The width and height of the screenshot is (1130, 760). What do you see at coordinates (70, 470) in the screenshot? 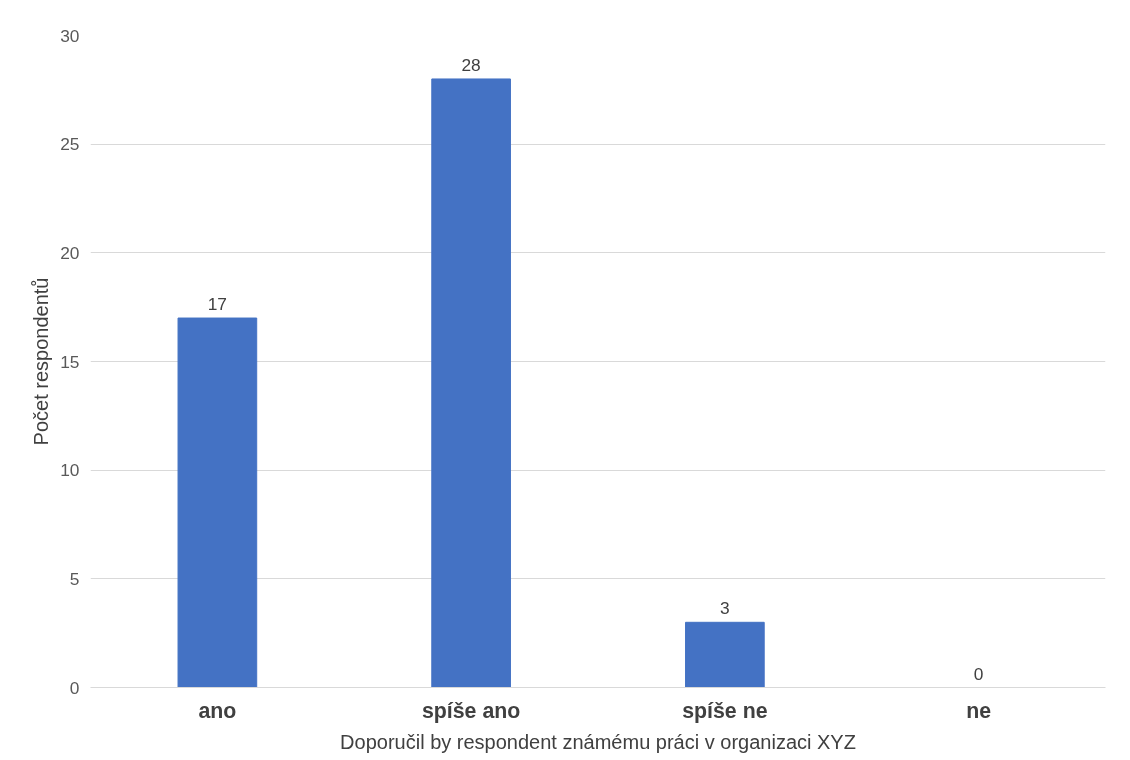
I see `y-tick-label: 10` at bounding box center [70, 470].